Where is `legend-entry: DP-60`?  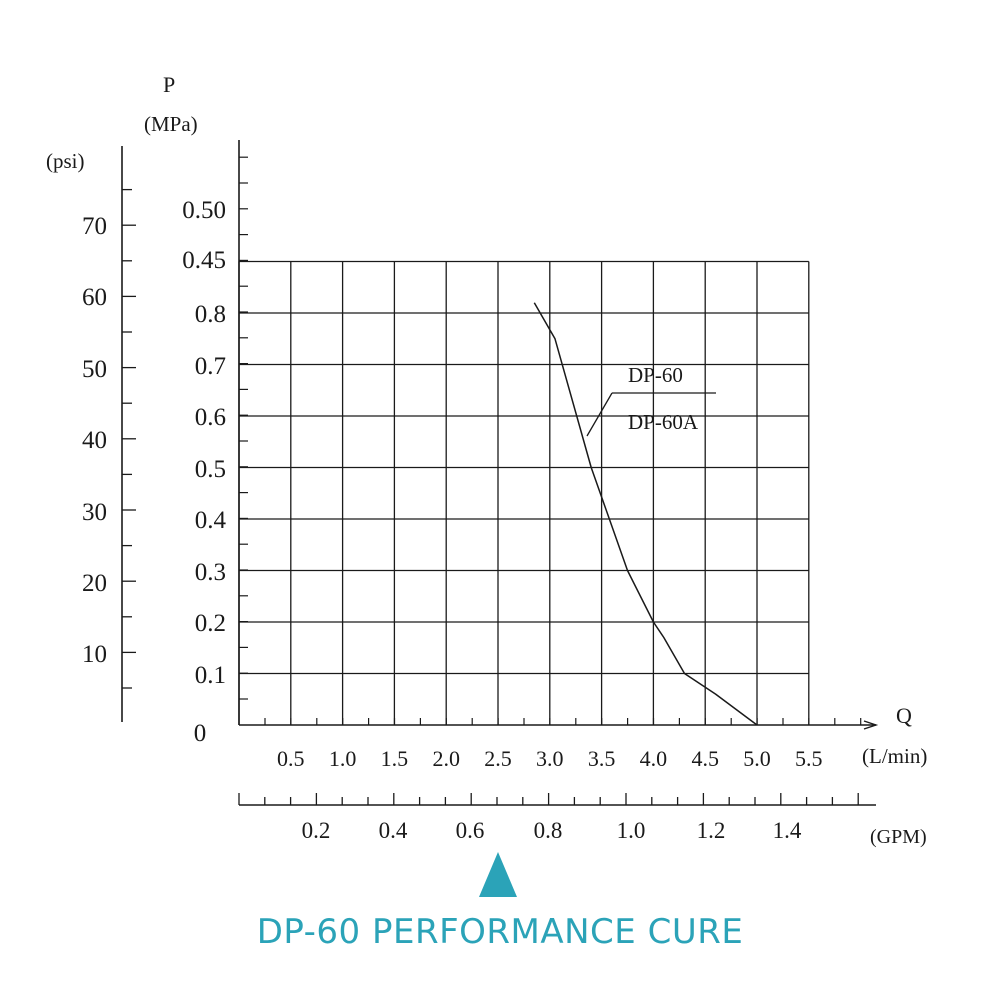 legend-entry: DP-60 is located at coordinates (655, 375).